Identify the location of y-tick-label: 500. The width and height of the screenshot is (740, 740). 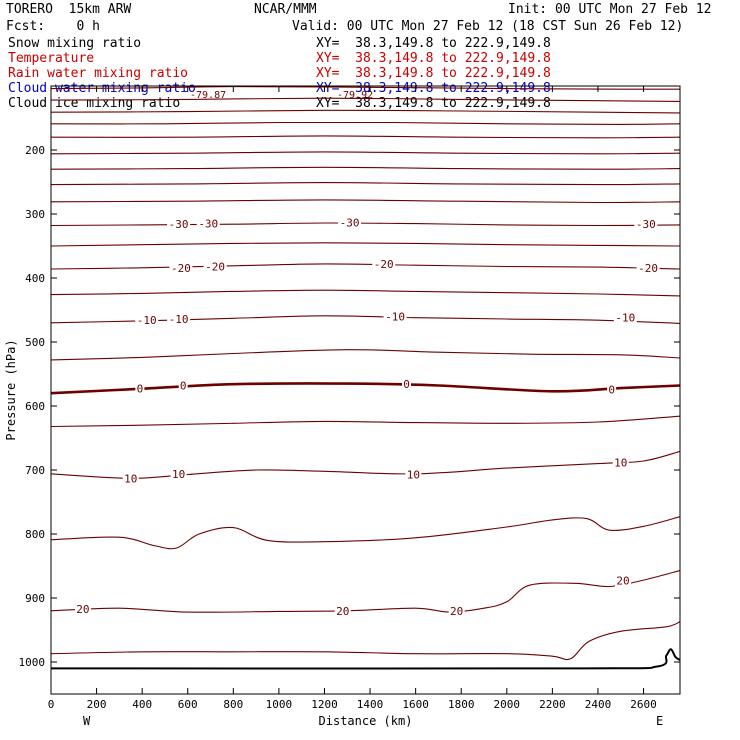
(35, 342).